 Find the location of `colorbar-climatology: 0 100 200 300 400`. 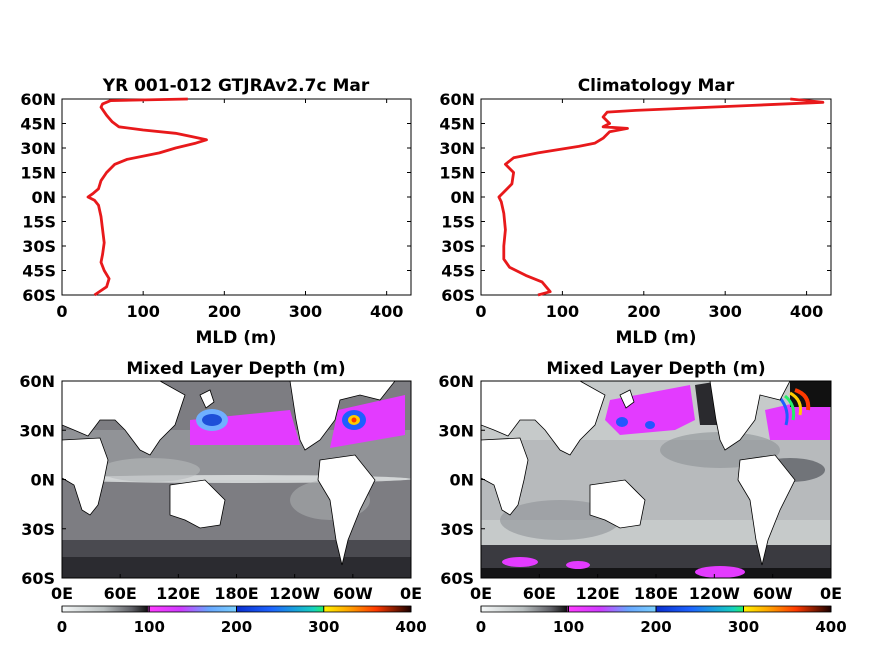

colorbar-climatology: 0 100 200 300 400 is located at coordinates (661, 620).